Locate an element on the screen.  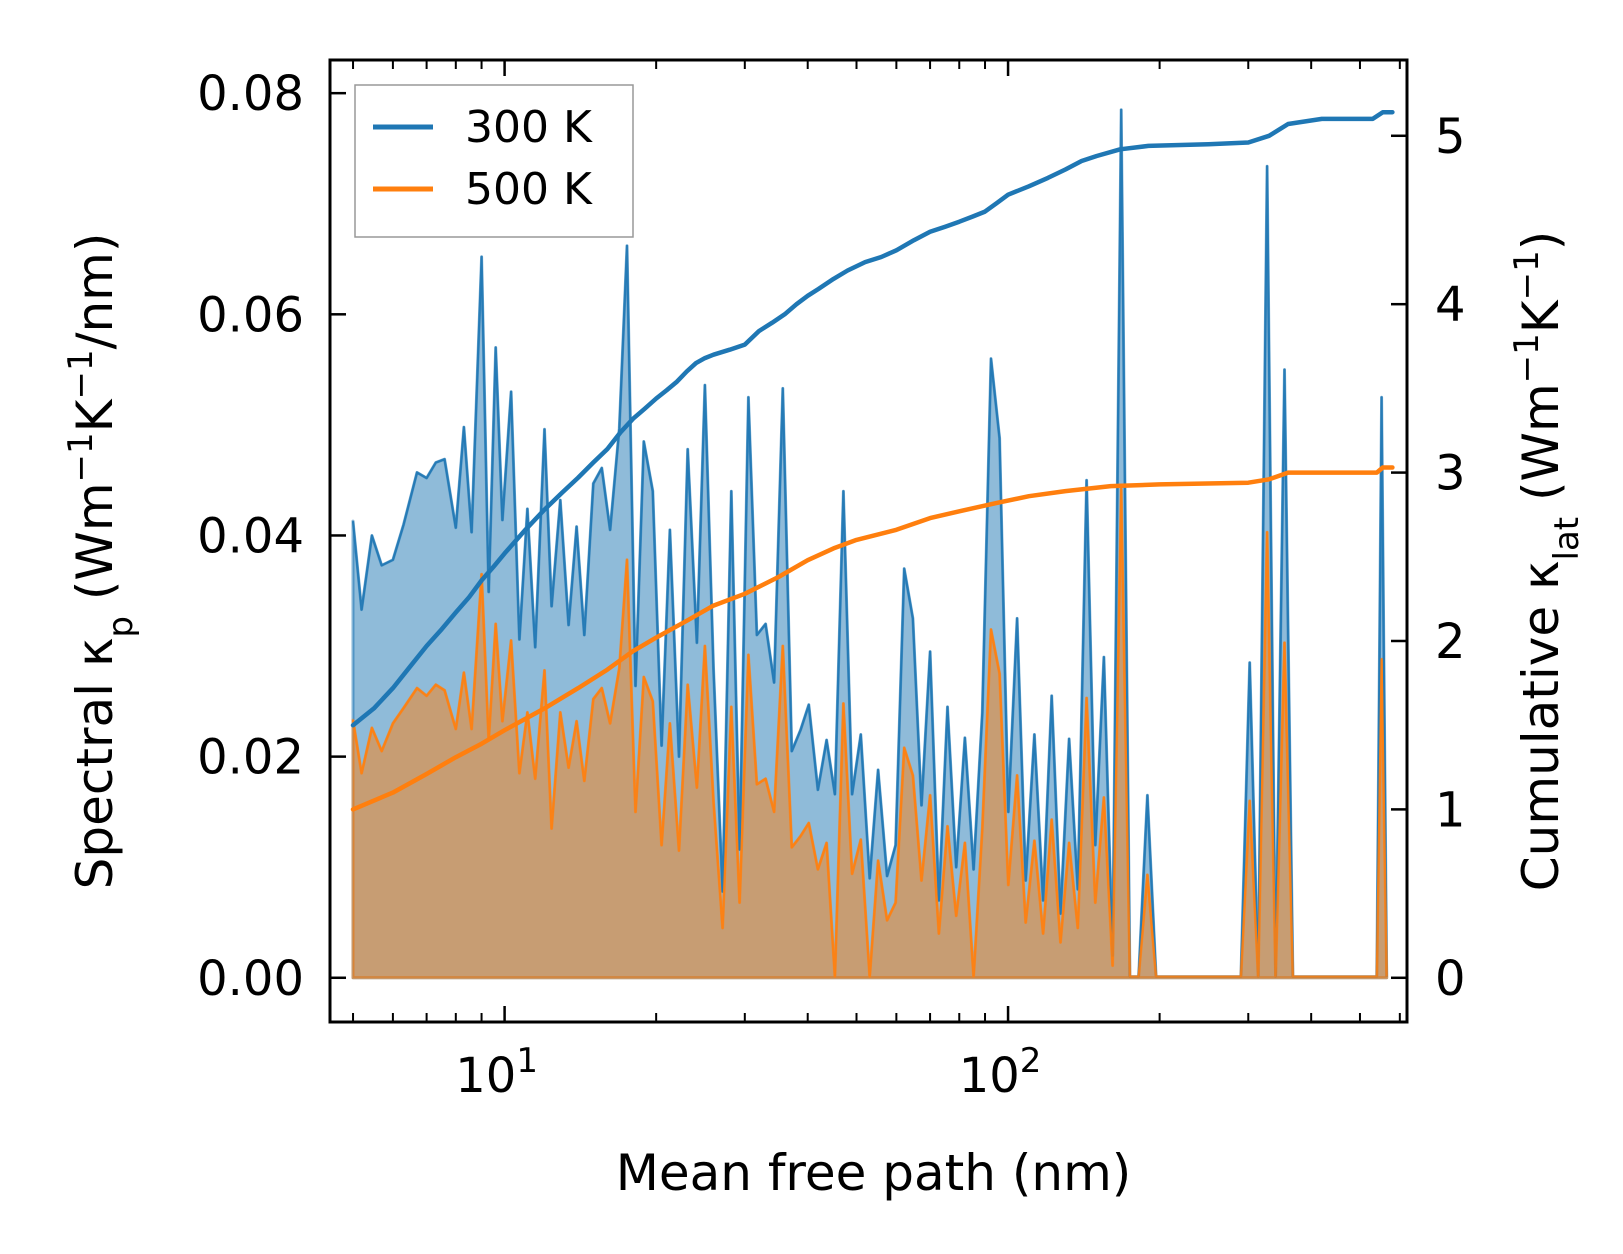
y-left-tick-label: 0.06 is located at coordinates (250, 315).